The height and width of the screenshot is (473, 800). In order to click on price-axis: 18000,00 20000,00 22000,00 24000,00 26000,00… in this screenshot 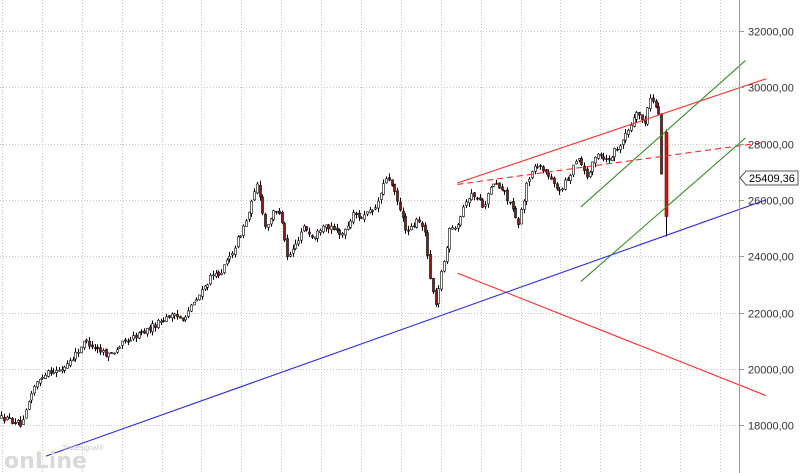, I will do `click(766, 230)`.